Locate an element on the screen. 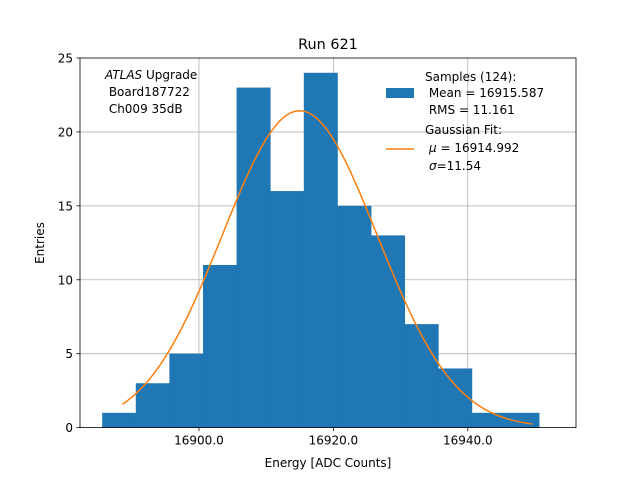 The image size is (640, 480). x-tick-label: 16920.0 is located at coordinates (334, 441).